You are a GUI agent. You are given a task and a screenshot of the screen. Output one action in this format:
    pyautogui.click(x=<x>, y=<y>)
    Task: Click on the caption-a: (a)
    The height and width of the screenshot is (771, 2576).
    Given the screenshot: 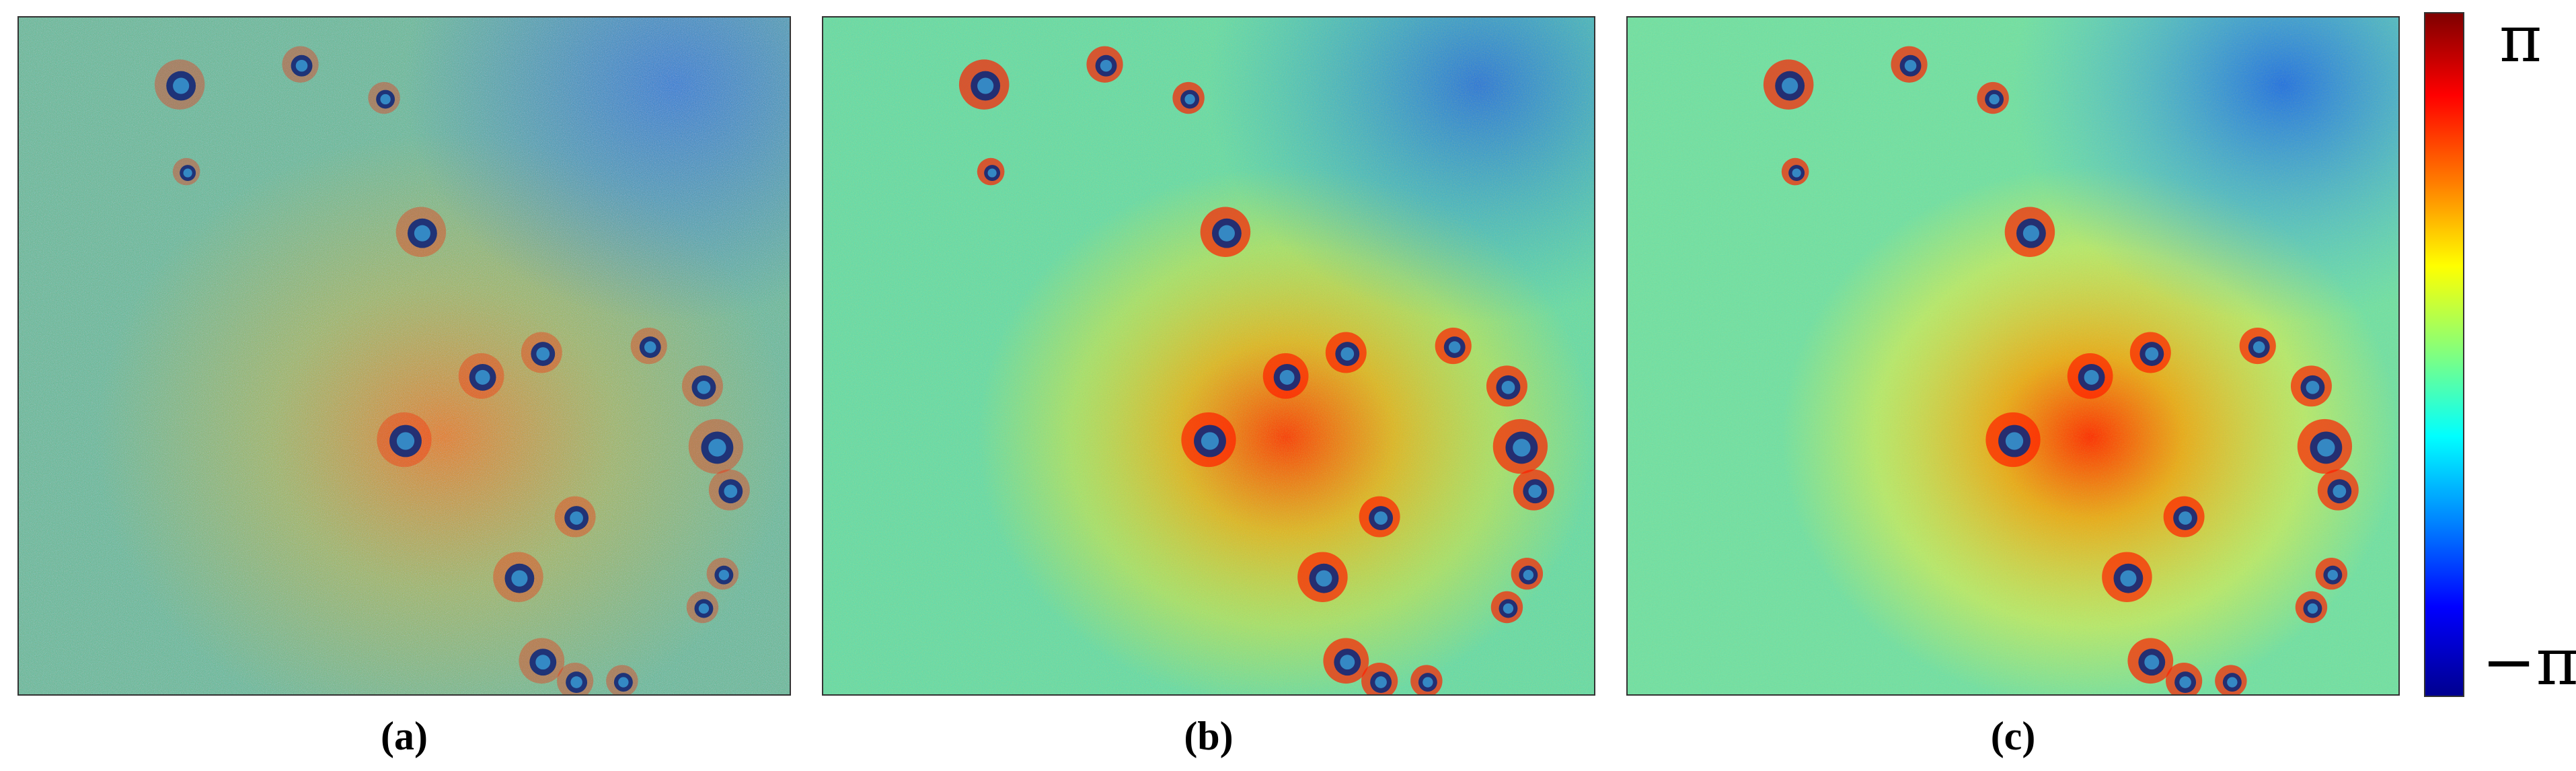 What is the action you would take?
    pyautogui.click(x=404, y=736)
    